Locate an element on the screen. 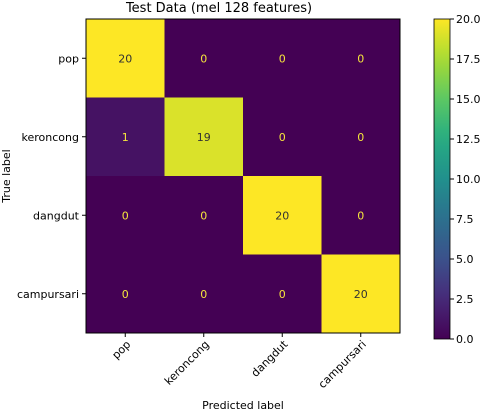  x-tick-label: dangdut is located at coordinates (270, 358).